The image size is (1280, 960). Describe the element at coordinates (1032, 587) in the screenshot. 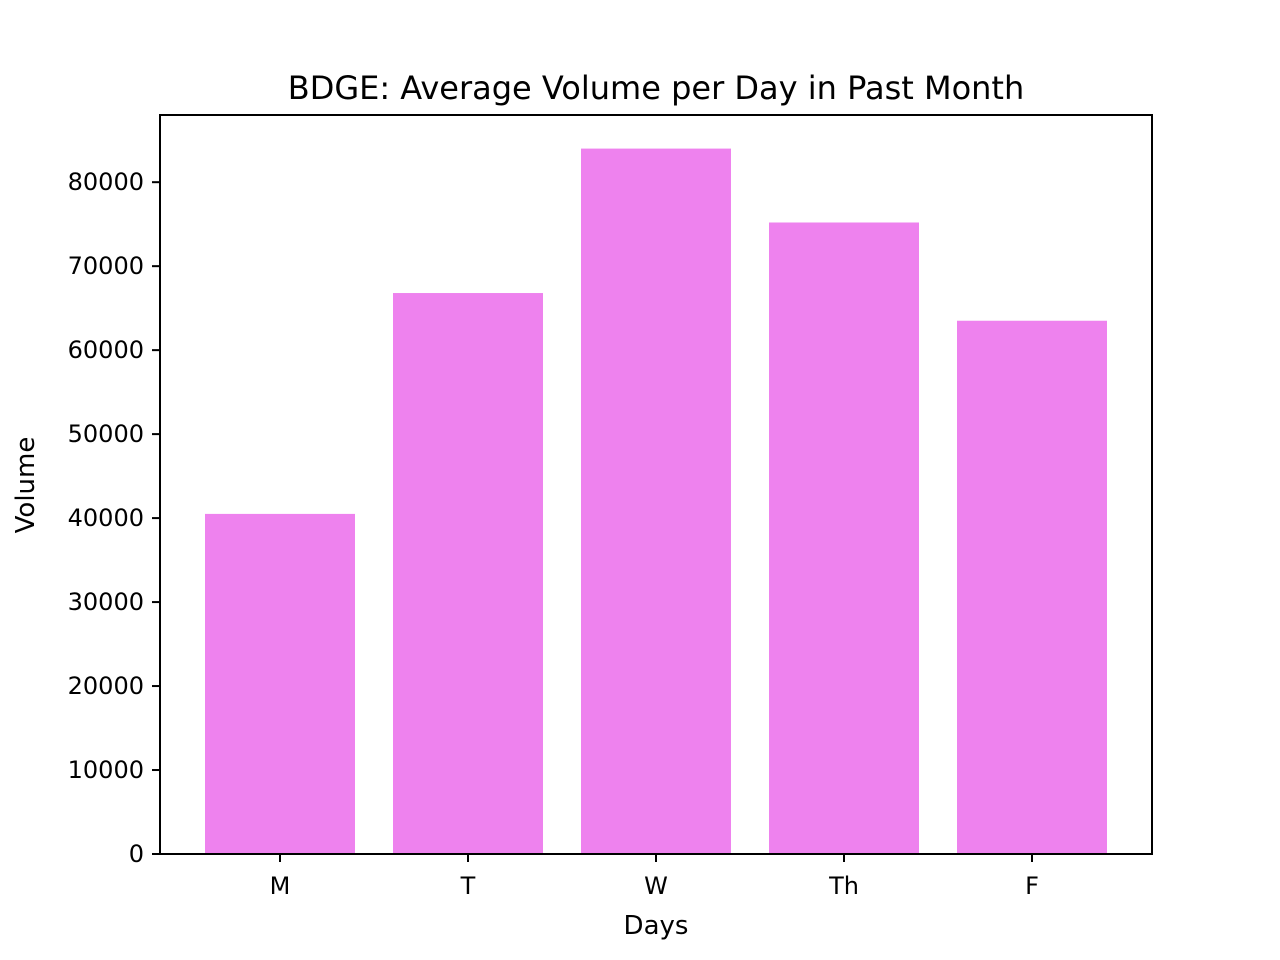

I see `bar-f` at that location.